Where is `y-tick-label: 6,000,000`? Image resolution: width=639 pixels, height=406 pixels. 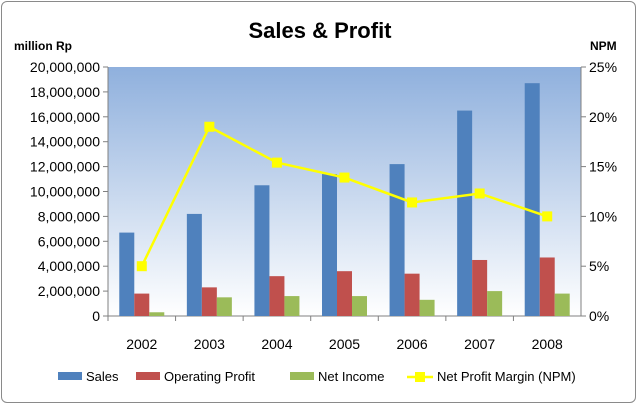 y-tick-label: 6,000,000 is located at coordinates (69, 241).